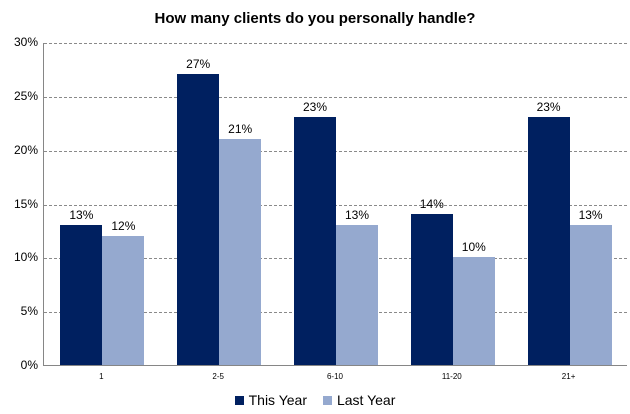  I want to click on legend-swatch-this-year-icon, so click(239, 400).